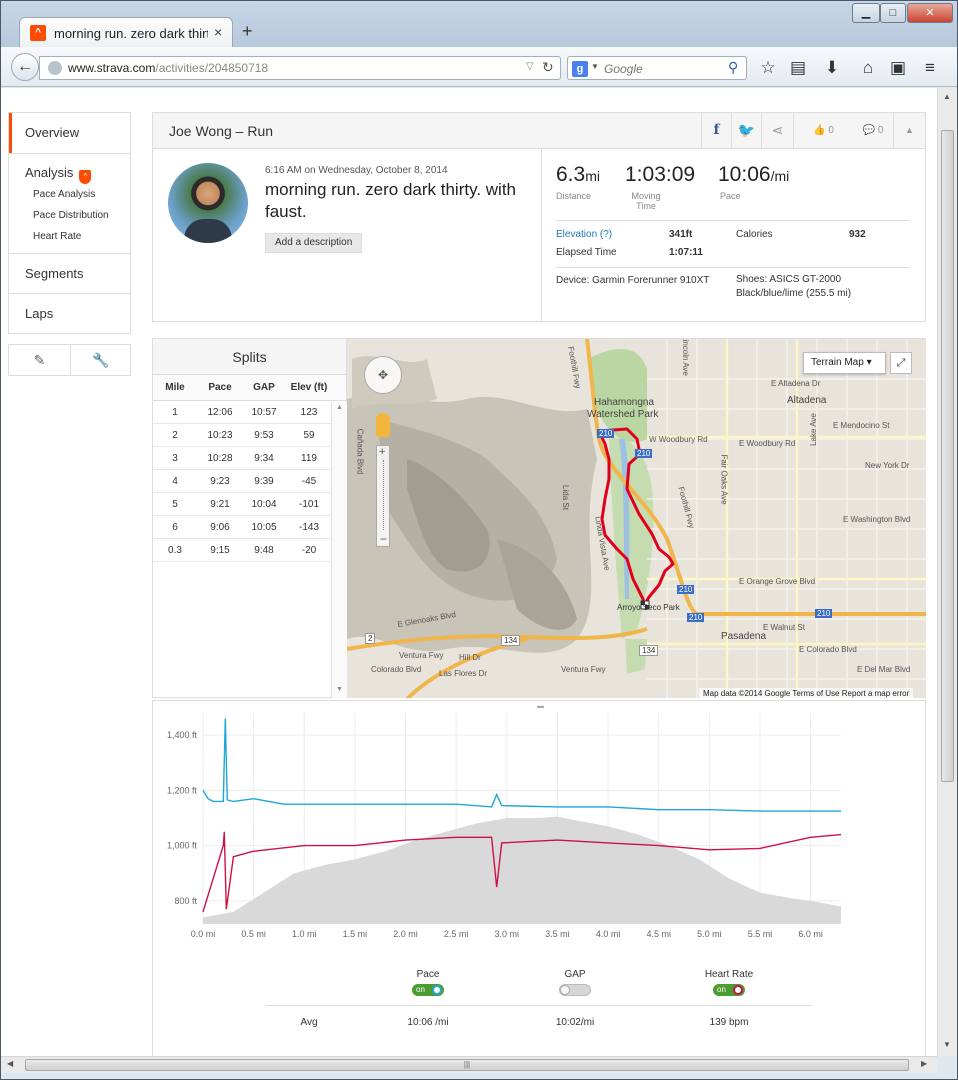  I want to click on pace-toggle: on, so click(428, 990).